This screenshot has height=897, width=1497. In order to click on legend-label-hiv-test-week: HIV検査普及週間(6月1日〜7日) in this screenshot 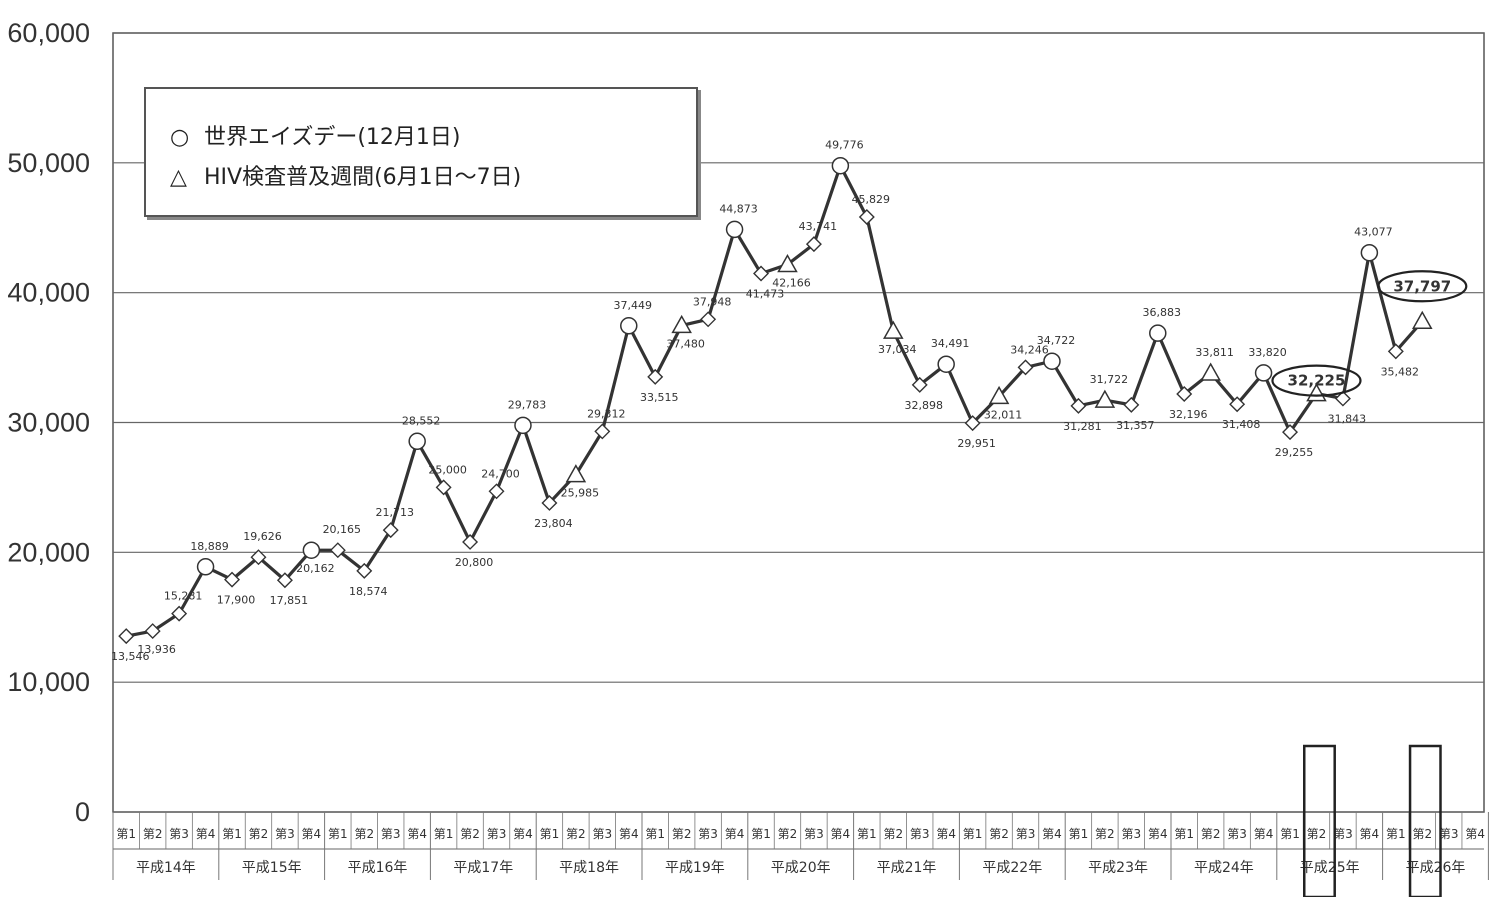, I will do `click(363, 177)`.